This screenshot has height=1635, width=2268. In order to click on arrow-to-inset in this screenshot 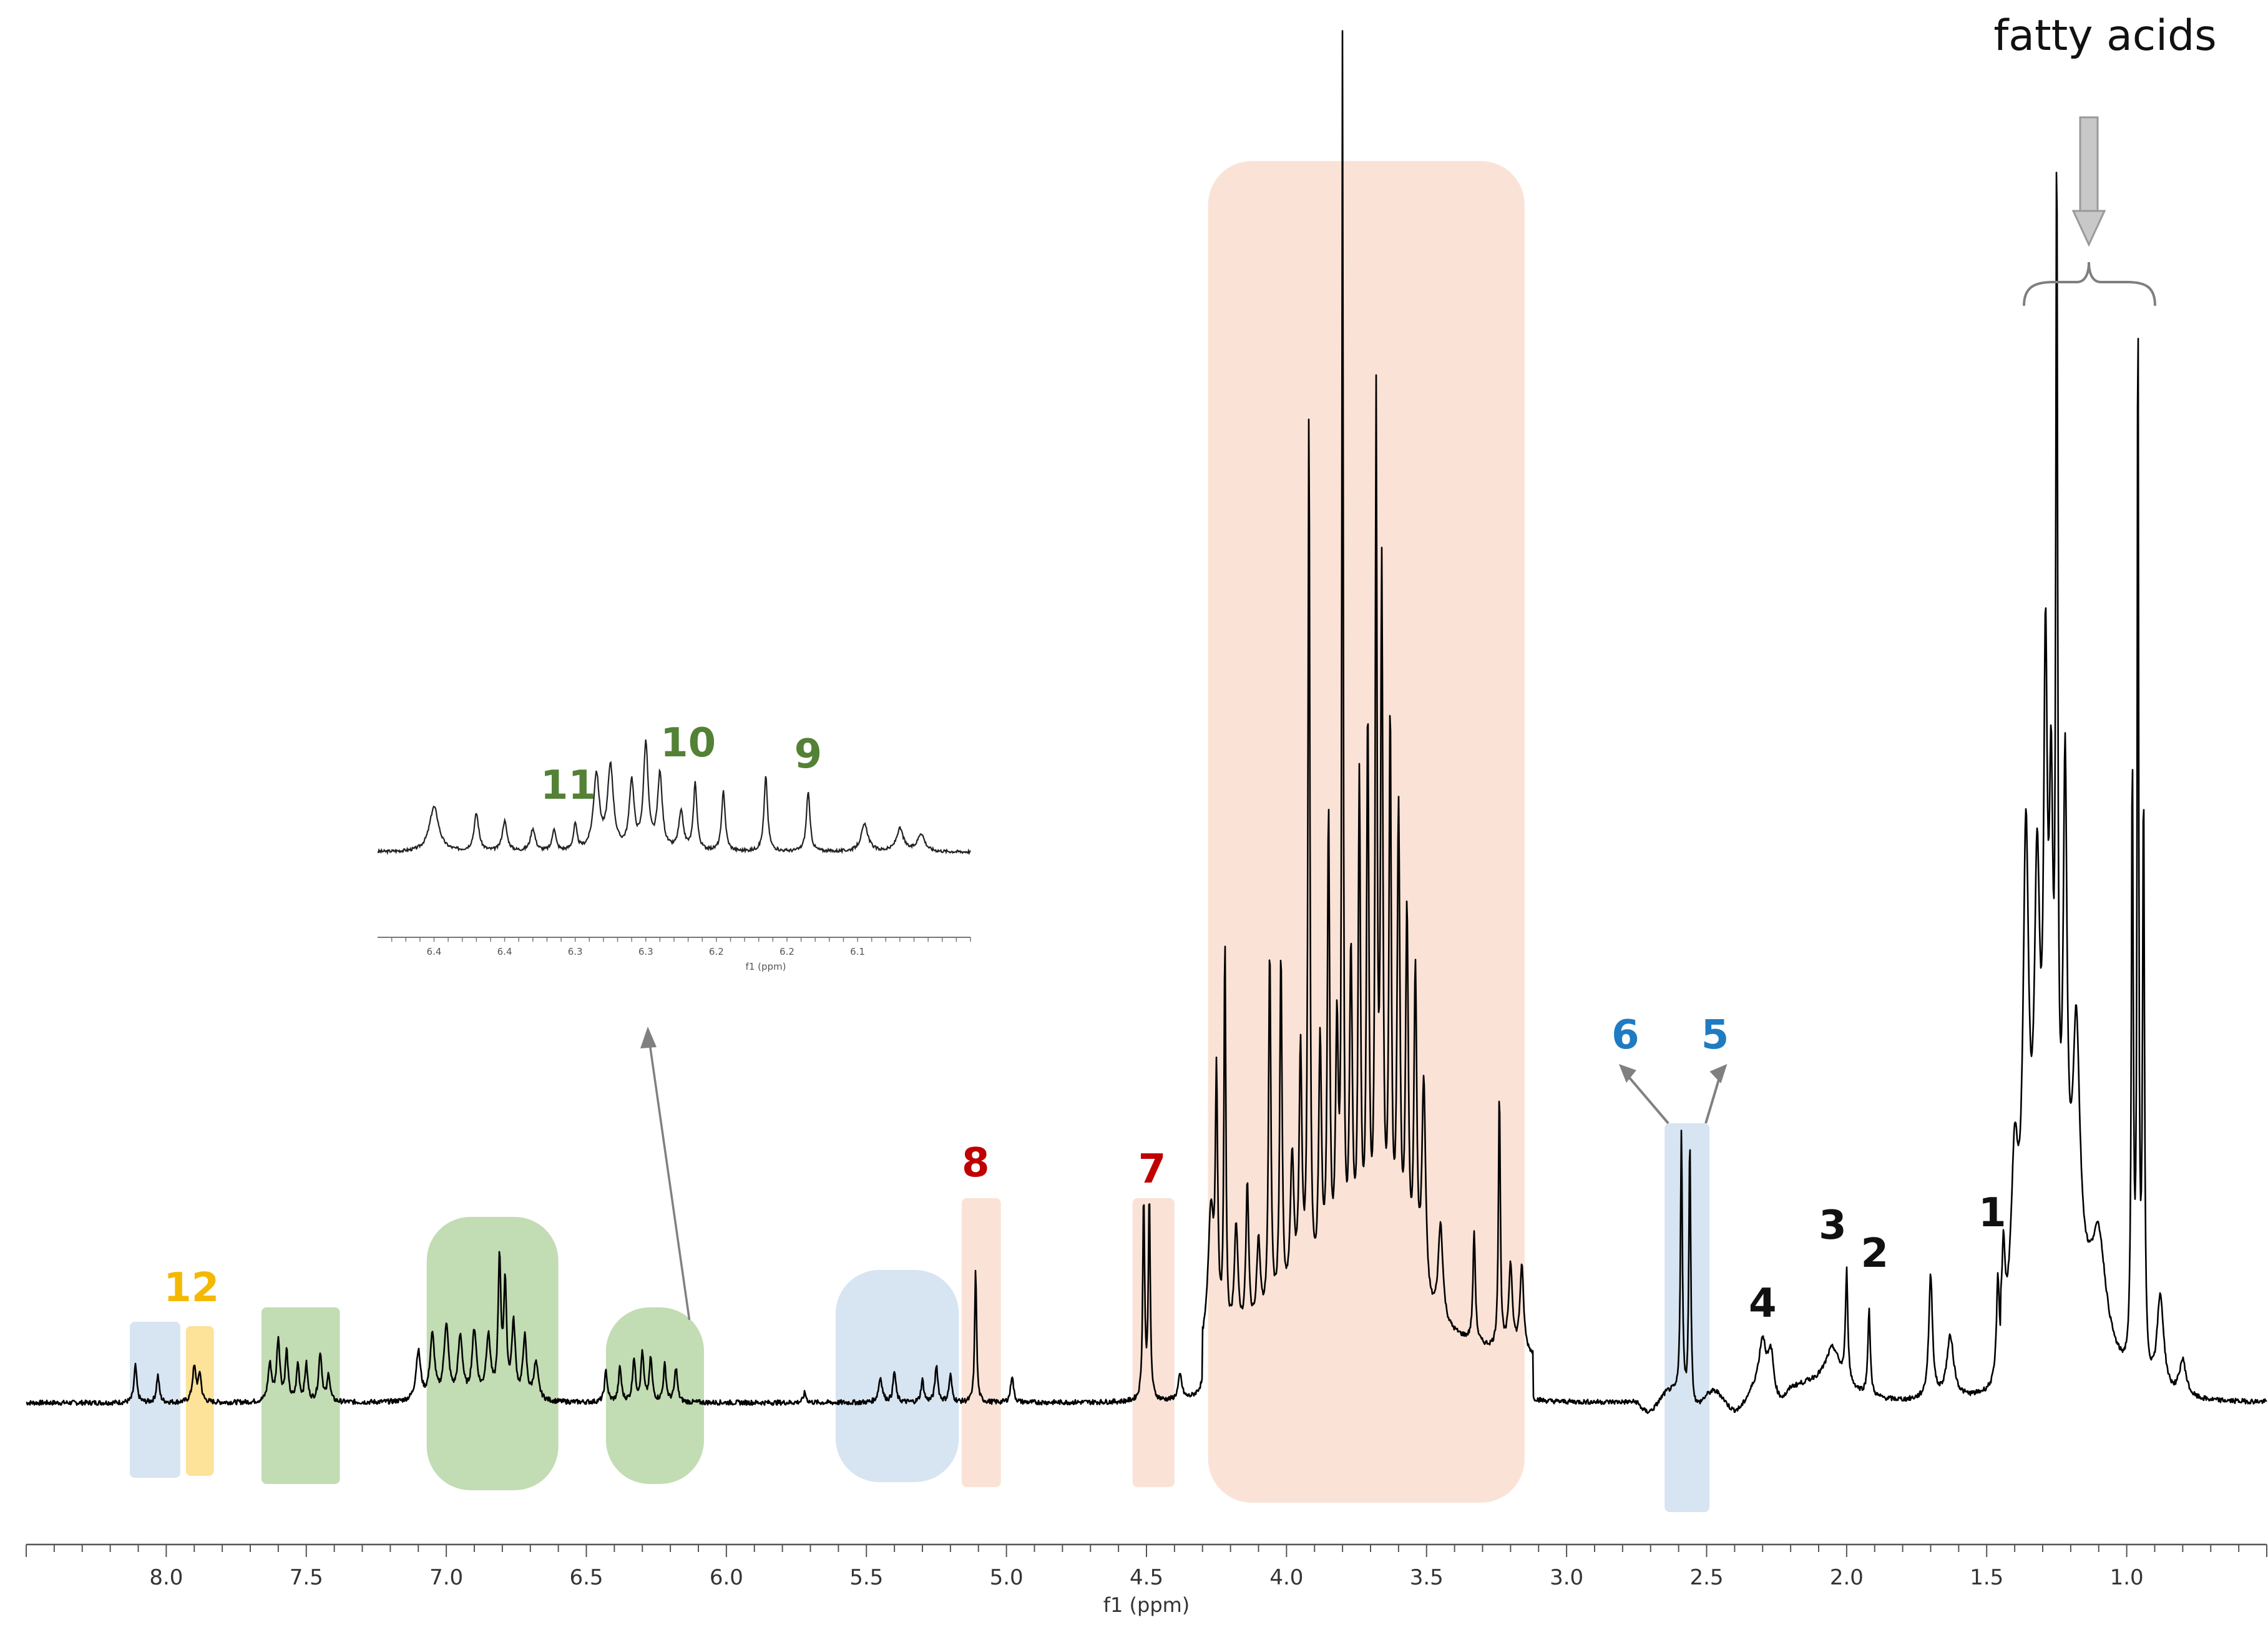, I will do `click(670, 1179)`.